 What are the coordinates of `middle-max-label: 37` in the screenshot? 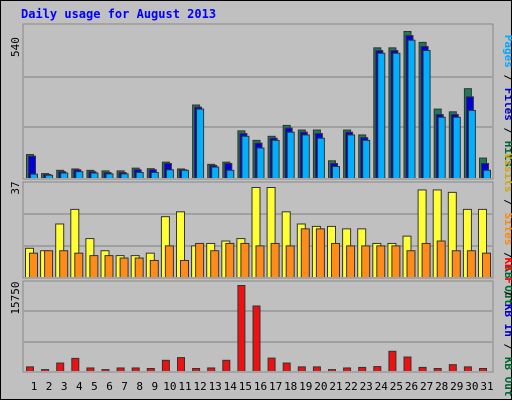 It's located at (15, 187).